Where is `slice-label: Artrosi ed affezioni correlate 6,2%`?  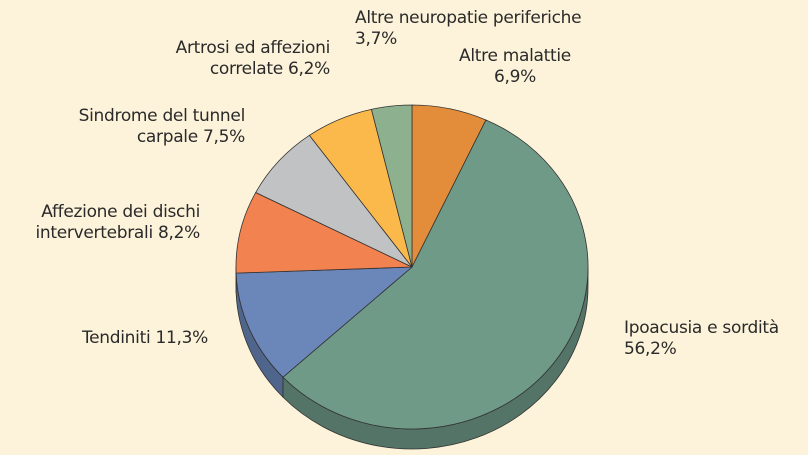
slice-label: Artrosi ed affezioni correlate 6,2% is located at coordinates (230, 59).